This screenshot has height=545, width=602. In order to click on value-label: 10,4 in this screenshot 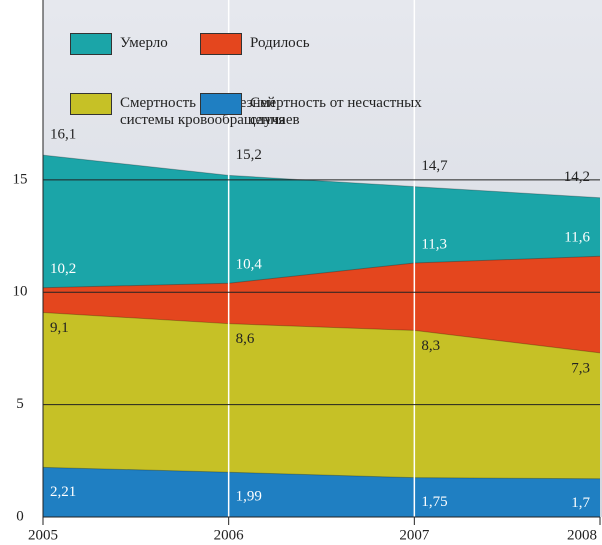, I will do `click(249, 265)`.